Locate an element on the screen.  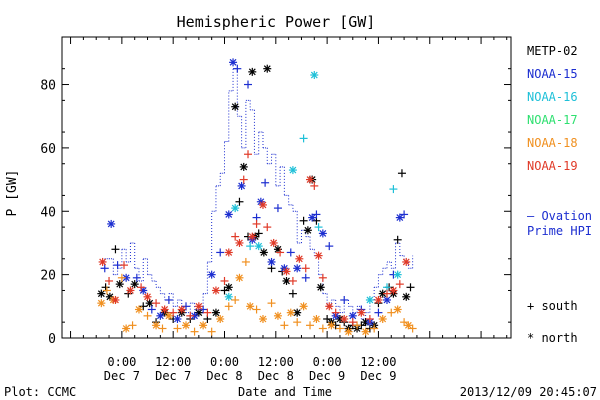
x-tick-label-time: 12:00 is located at coordinates (276, 362).